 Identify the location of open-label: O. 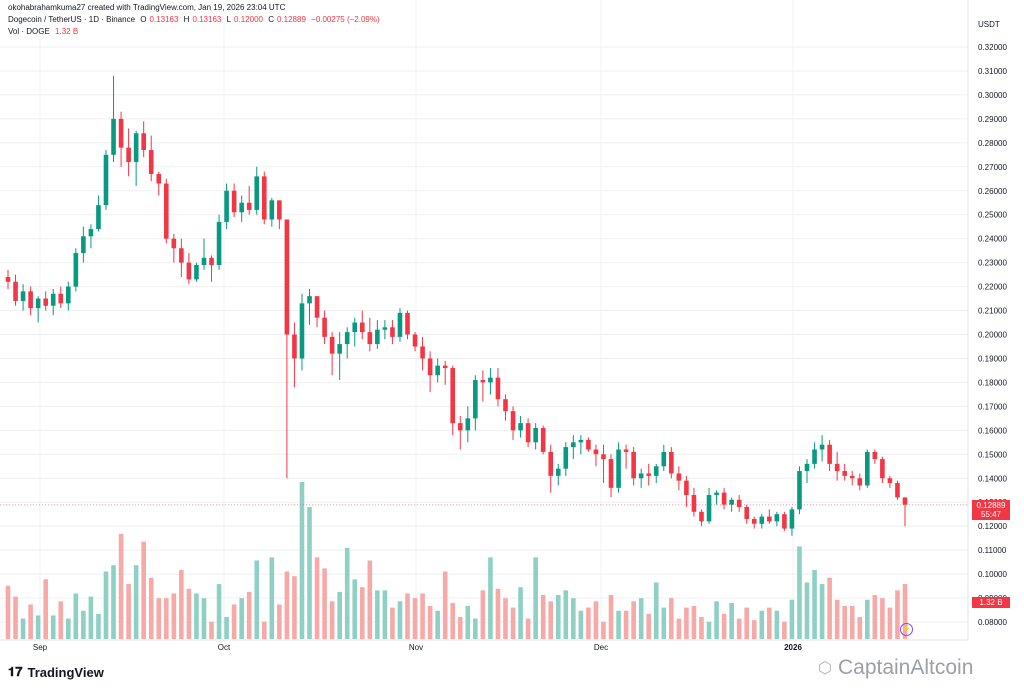
(143, 19).